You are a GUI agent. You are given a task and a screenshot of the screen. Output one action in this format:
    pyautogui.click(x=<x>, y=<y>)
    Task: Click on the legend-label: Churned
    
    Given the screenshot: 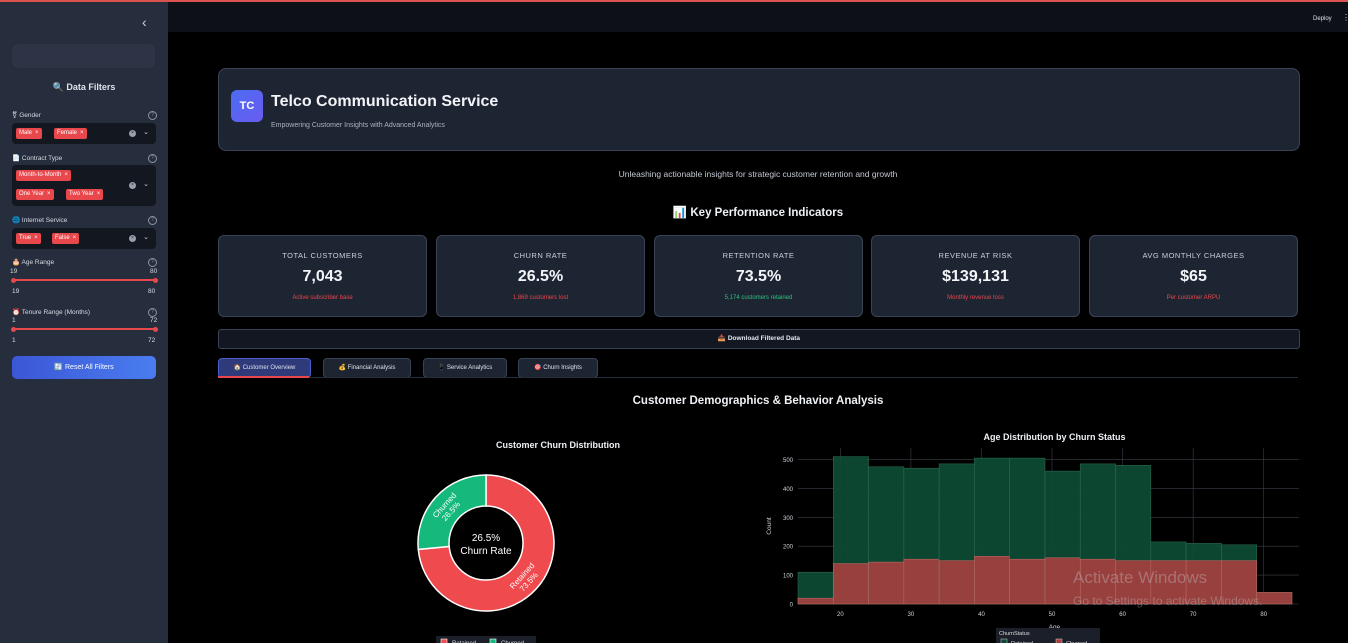 What is the action you would take?
    pyautogui.click(x=512, y=642)
    